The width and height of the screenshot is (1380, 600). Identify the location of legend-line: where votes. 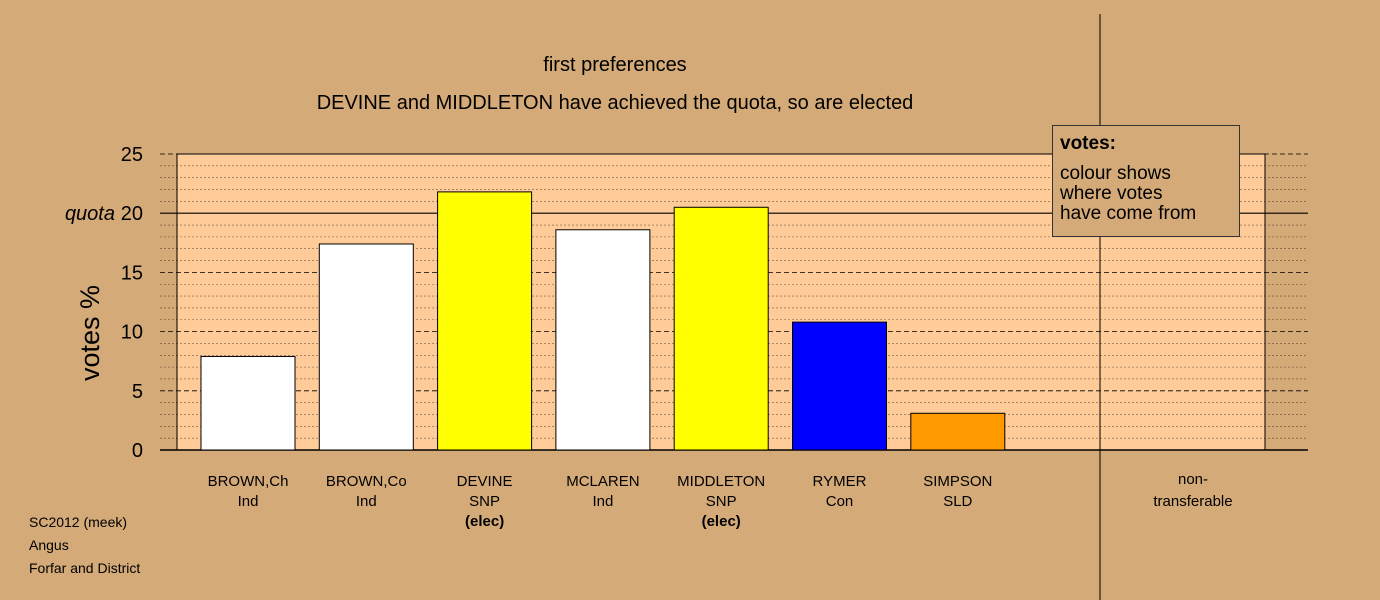
(1111, 193).